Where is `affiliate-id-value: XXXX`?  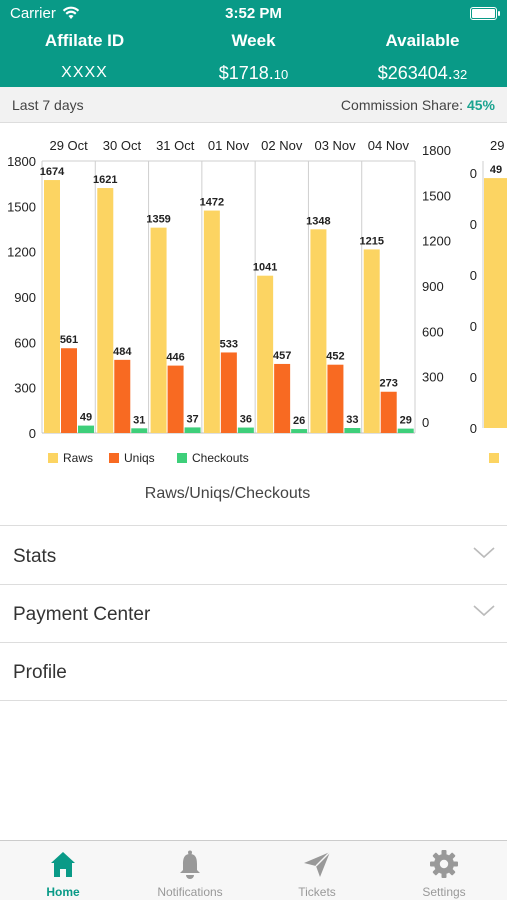 affiliate-id-value: XXXX is located at coordinates (84, 72).